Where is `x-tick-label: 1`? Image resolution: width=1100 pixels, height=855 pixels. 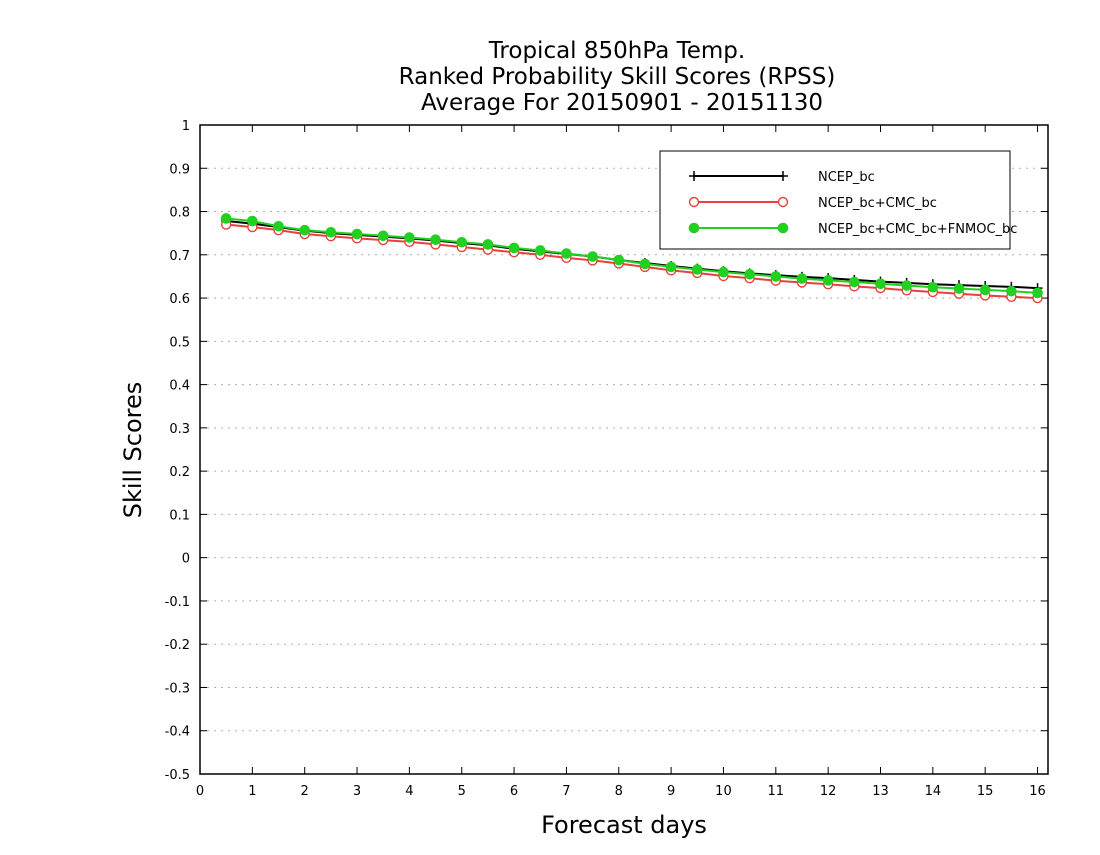
x-tick-label: 1 is located at coordinates (252, 791).